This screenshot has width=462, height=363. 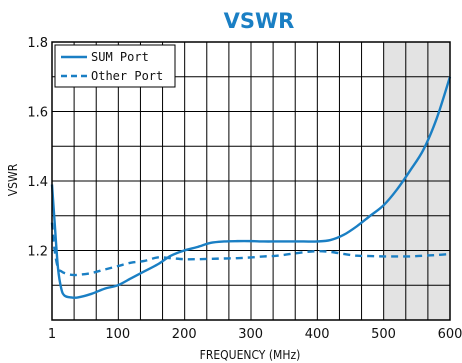 What do you see at coordinates (37, 148) in the screenshot?
I see `y-tick-labels: 1.2 1.4 1.6 1.8` at bounding box center [37, 148].